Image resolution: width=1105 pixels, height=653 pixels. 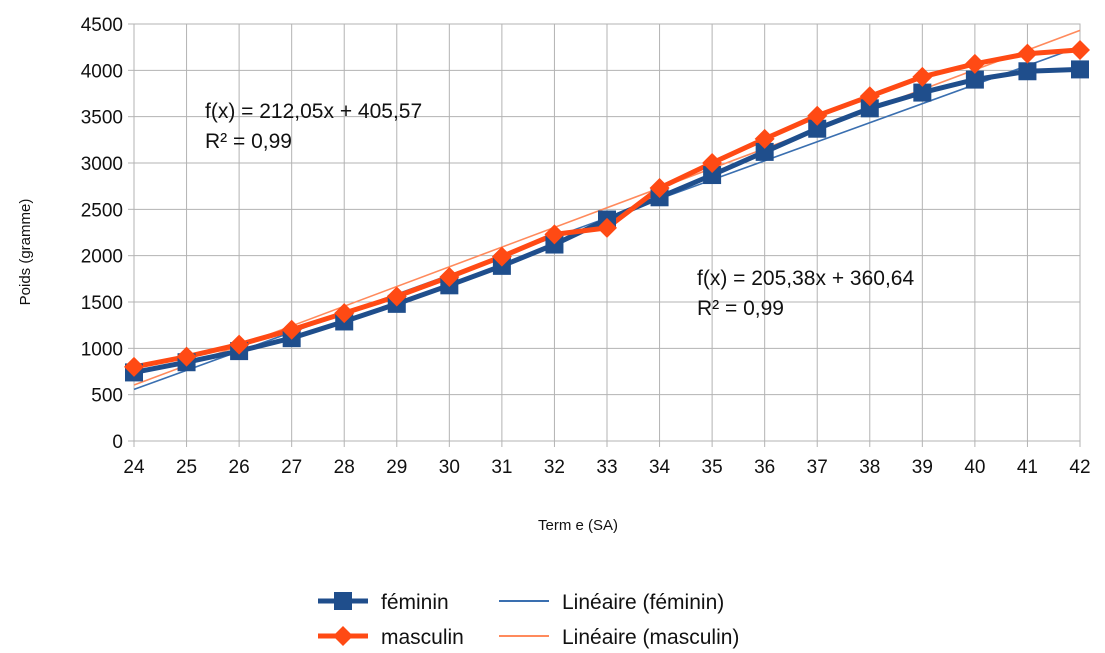 I want to click on x-axis-title: Term e (SA), so click(x=578, y=525).